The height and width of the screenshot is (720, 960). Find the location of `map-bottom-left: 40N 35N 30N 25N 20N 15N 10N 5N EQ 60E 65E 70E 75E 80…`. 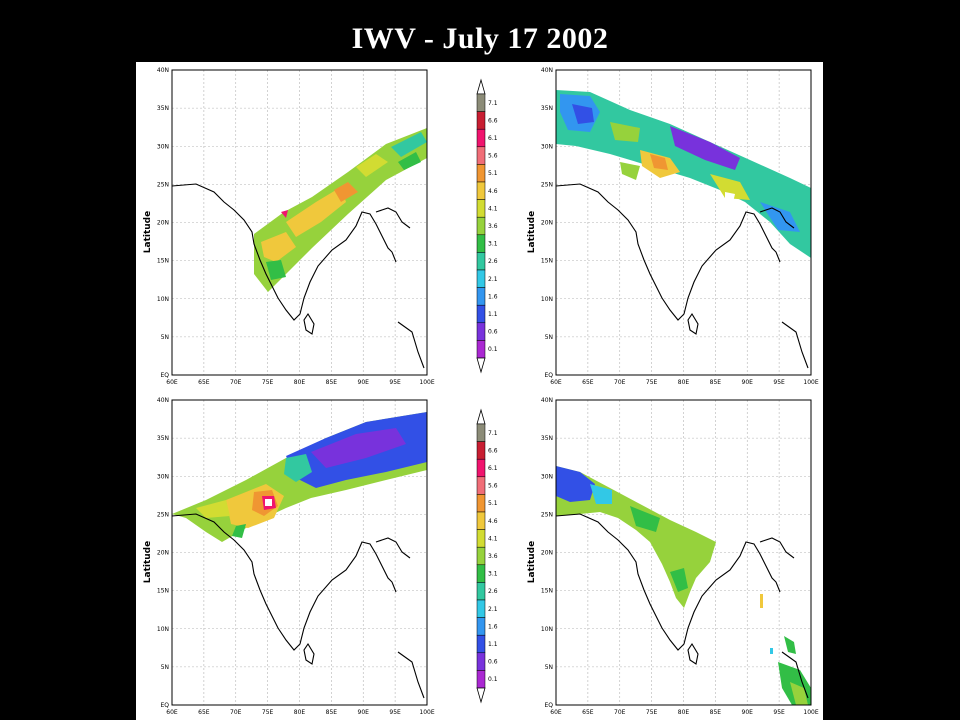

map-bottom-left: 40N 35N 30N 25N 20N 15N 10N 5N EQ 60E 65E 70E 75E 80… is located at coordinates (289, 556).